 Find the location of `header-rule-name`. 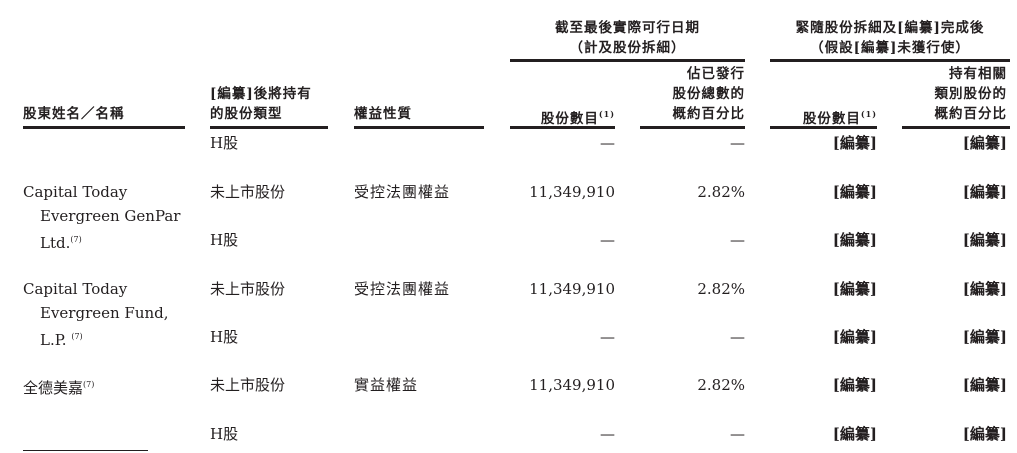

header-rule-name is located at coordinates (104, 127).